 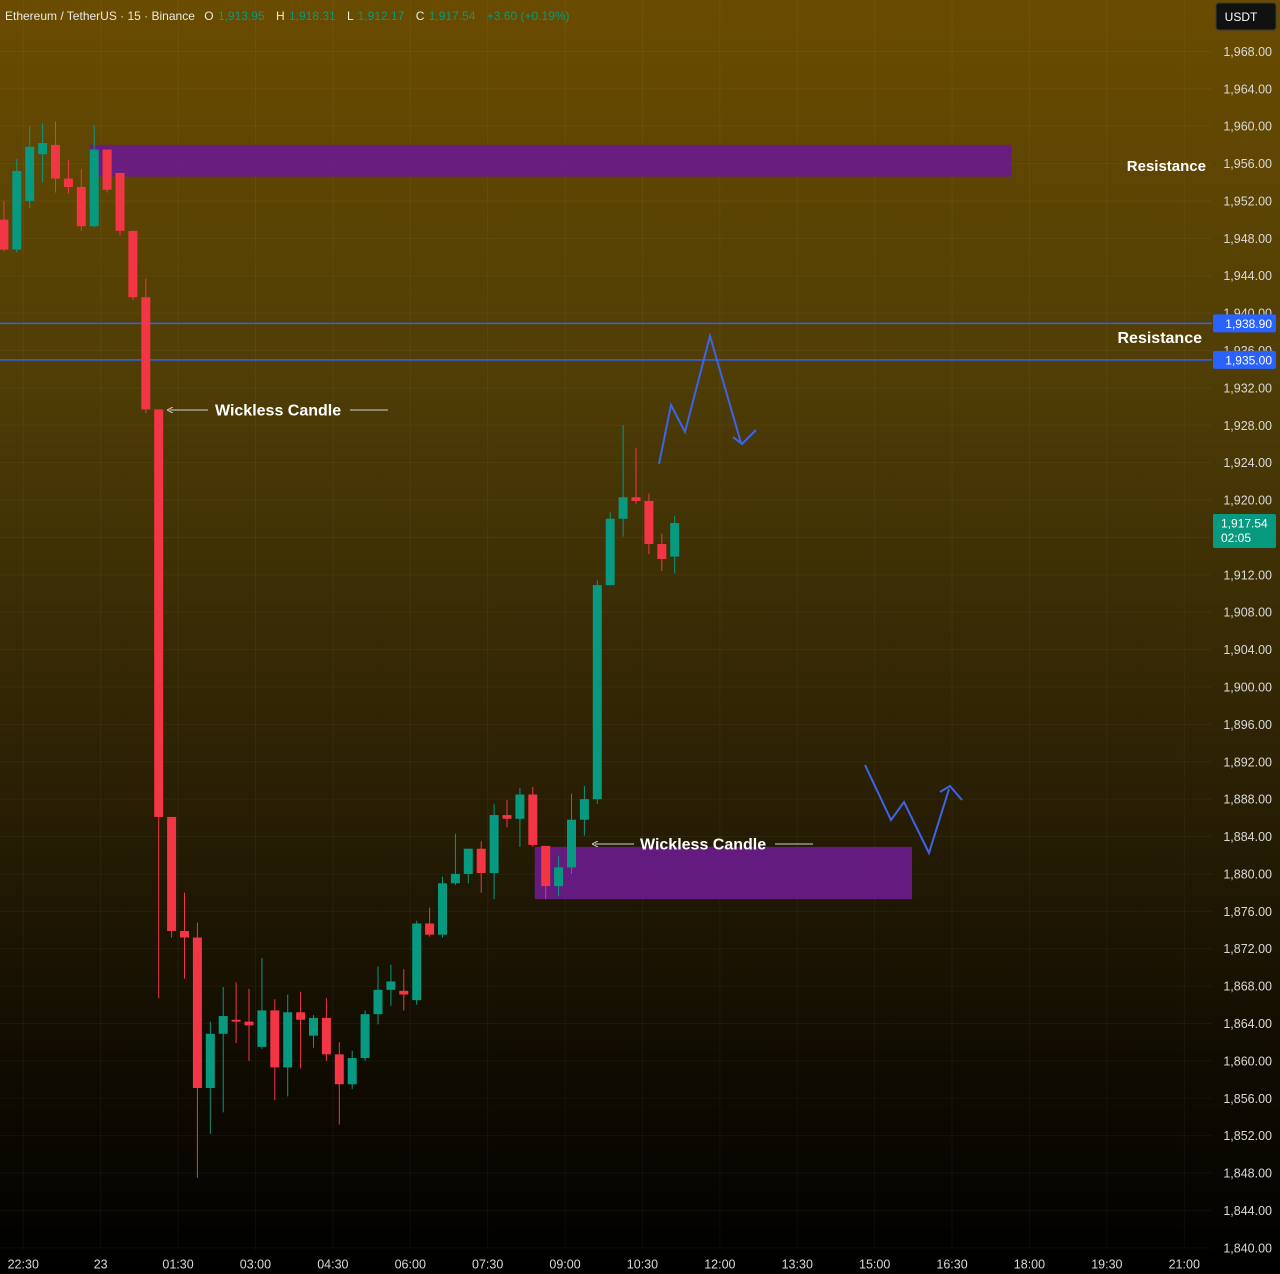 What do you see at coordinates (951, 1265) in the screenshot?
I see `time-tick-label: 16:30` at bounding box center [951, 1265].